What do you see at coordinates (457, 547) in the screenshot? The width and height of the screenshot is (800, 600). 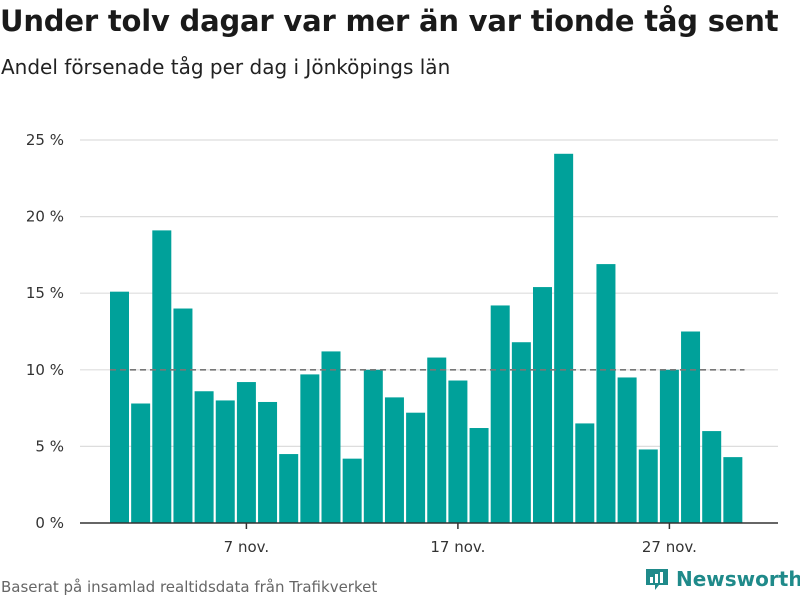 I see `x-tick-label: 17 nov.` at bounding box center [457, 547].